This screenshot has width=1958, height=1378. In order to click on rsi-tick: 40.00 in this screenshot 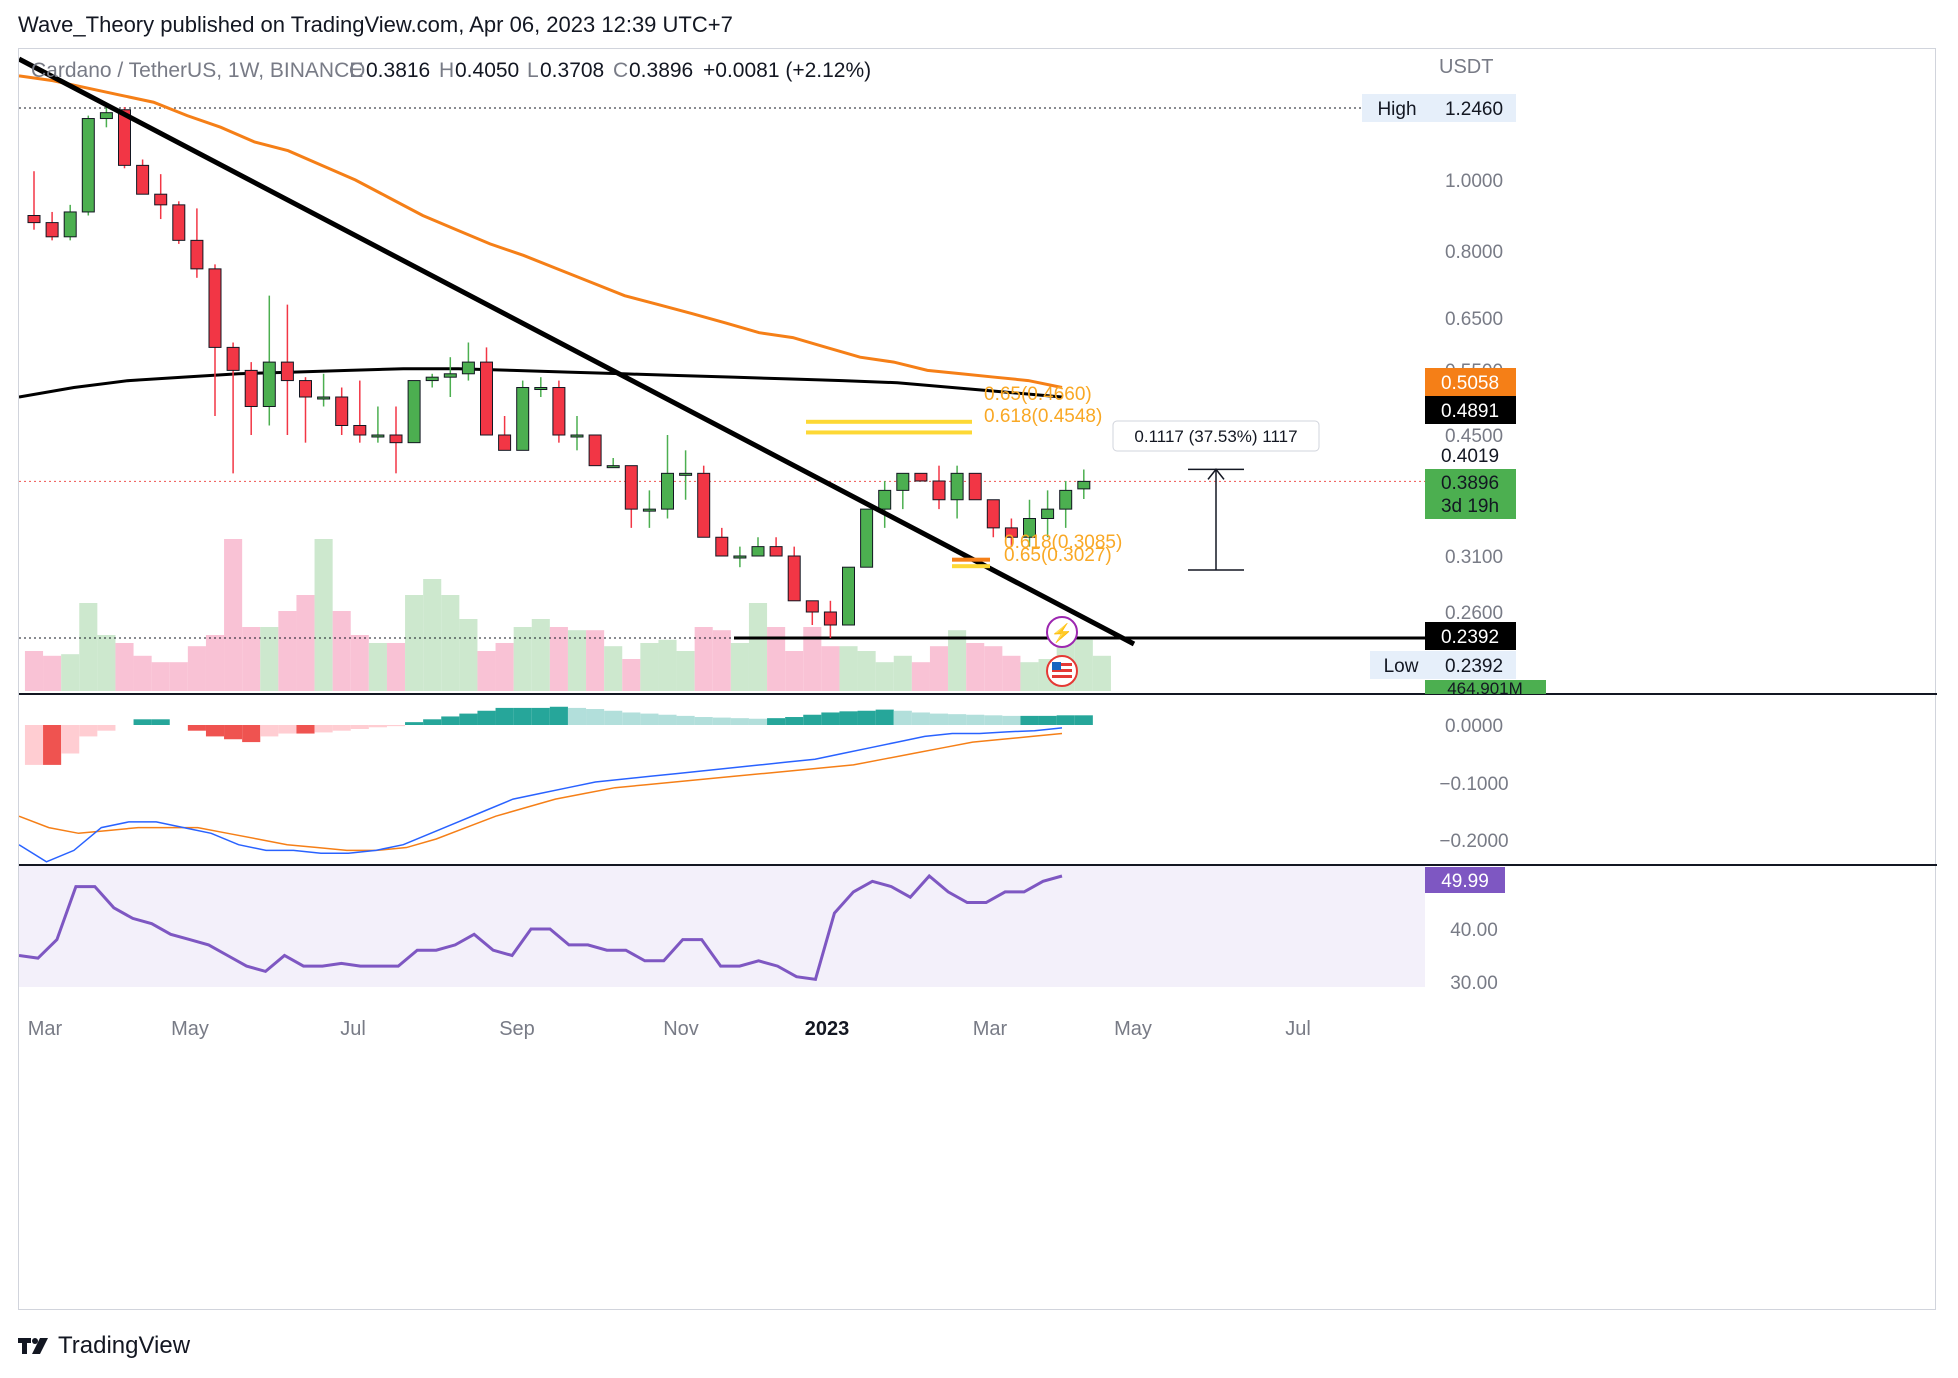, I will do `click(1474, 930)`.